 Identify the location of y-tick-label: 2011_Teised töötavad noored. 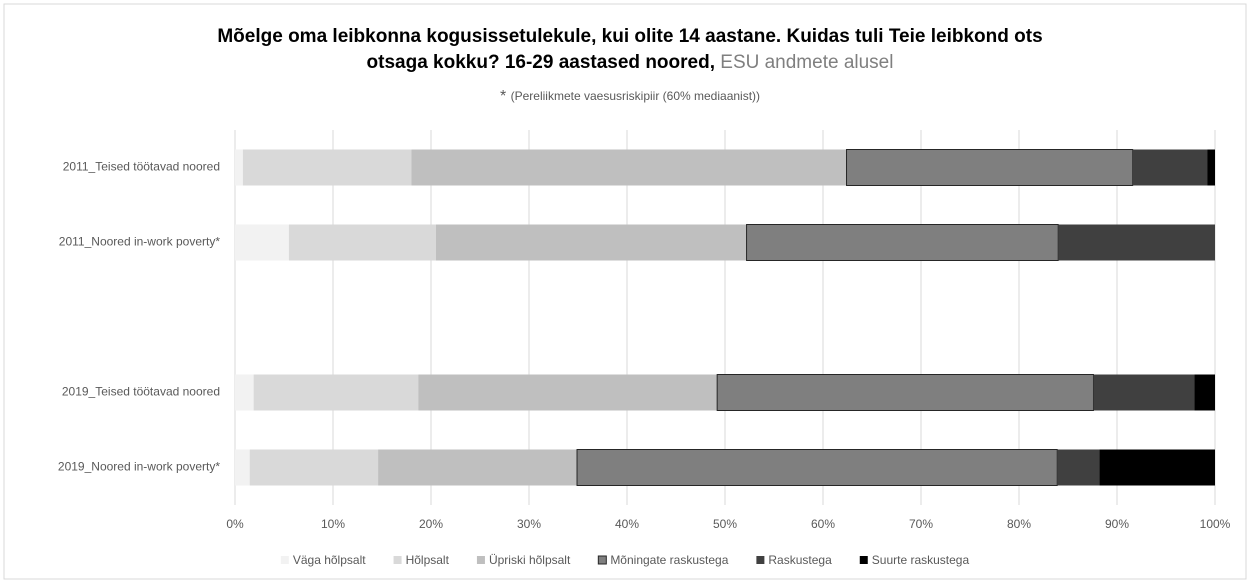
(141, 167).